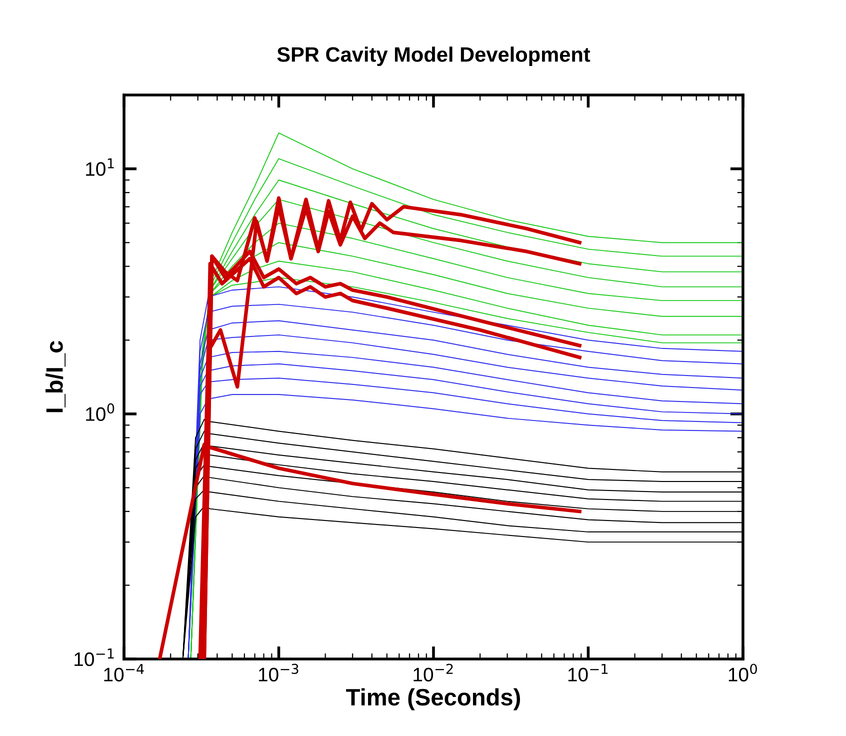 The height and width of the screenshot is (736, 846). What do you see at coordinates (278, 673) in the screenshot?
I see `x-tick-label: 10$^{−3}$` at bounding box center [278, 673].